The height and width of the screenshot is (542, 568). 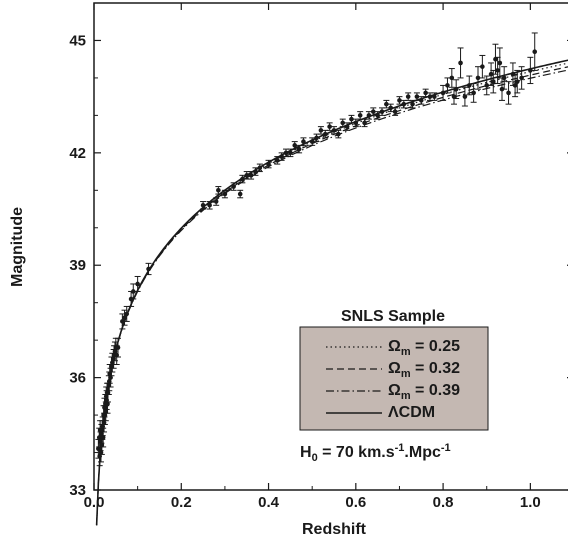 What do you see at coordinates (334, 529) in the screenshot?
I see `x-axis-title: Redshift` at bounding box center [334, 529].